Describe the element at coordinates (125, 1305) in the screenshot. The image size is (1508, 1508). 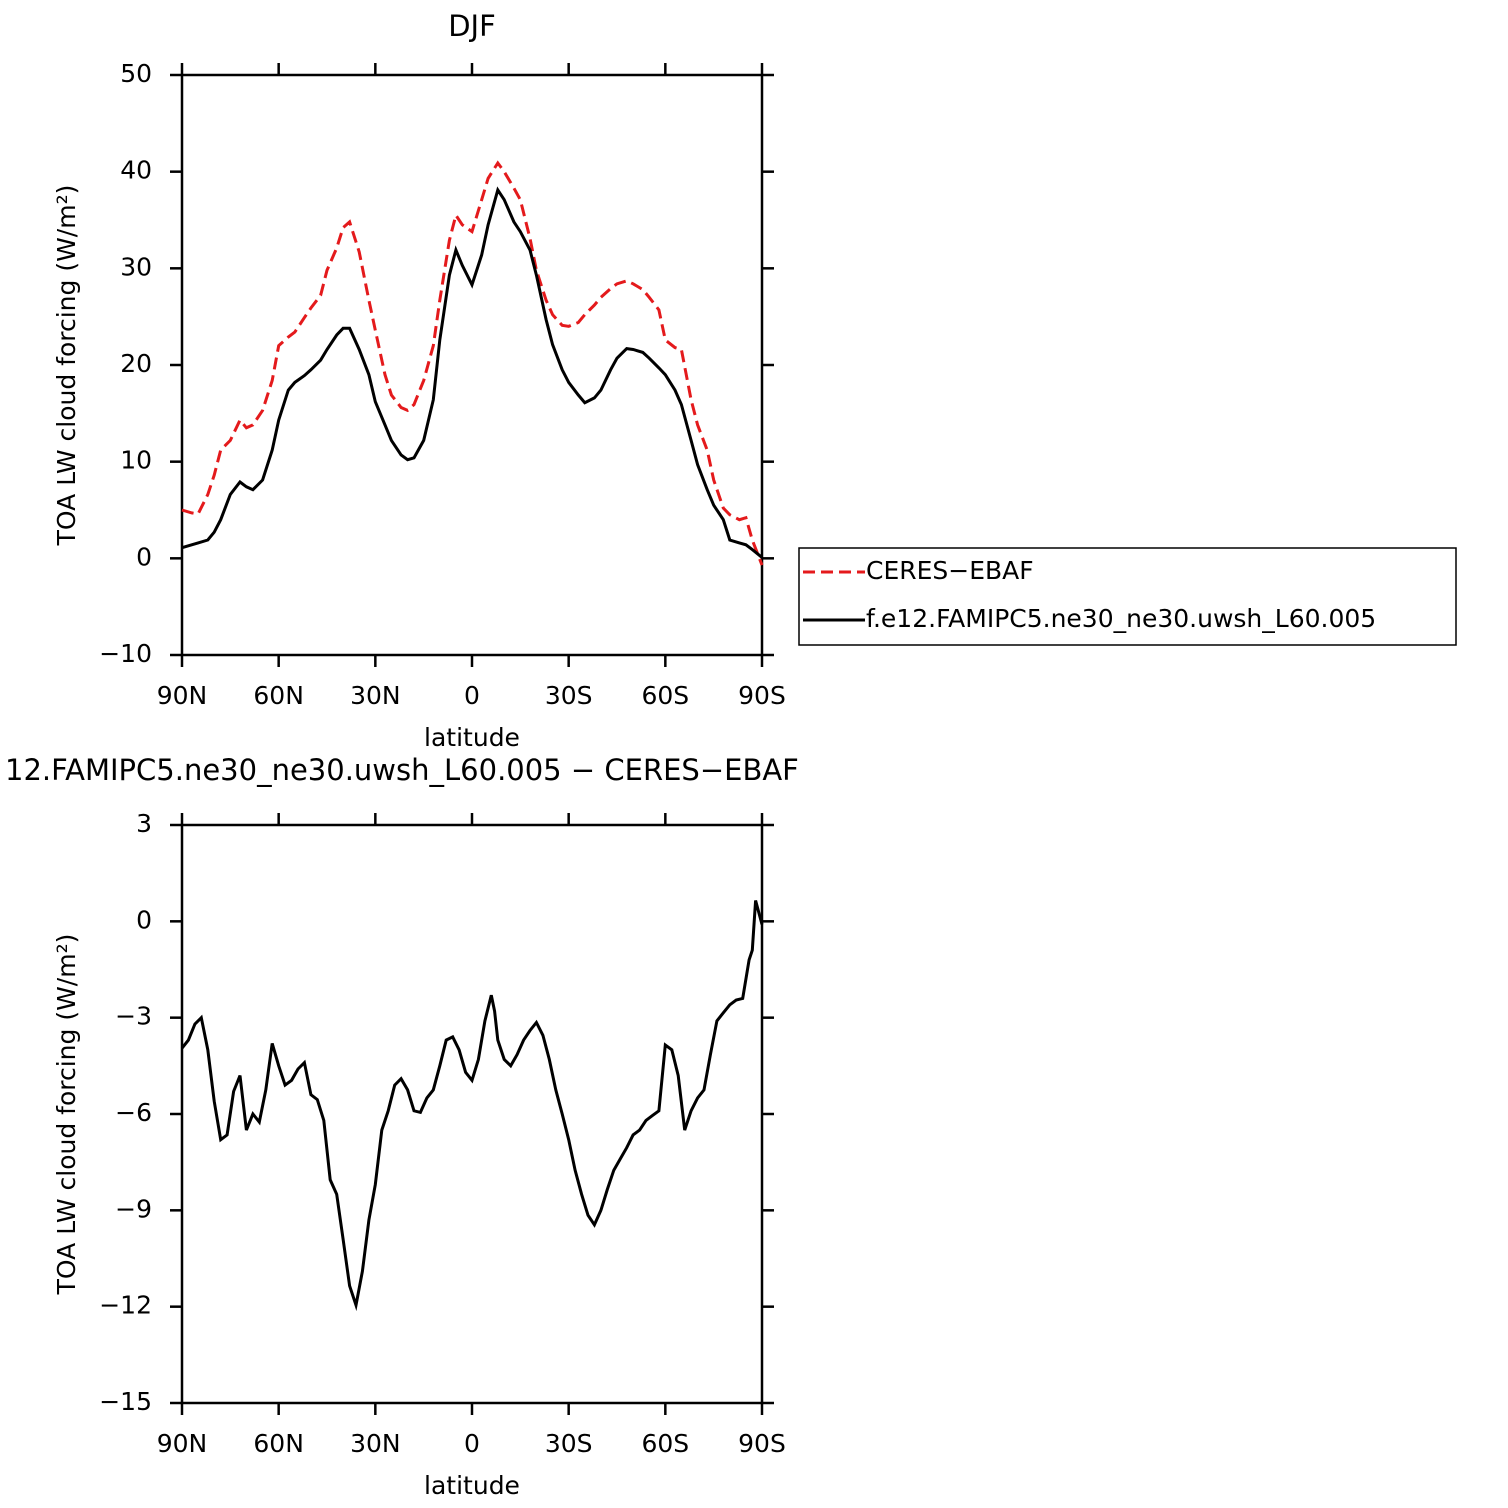
I see `y-tick-label: −12` at that location.